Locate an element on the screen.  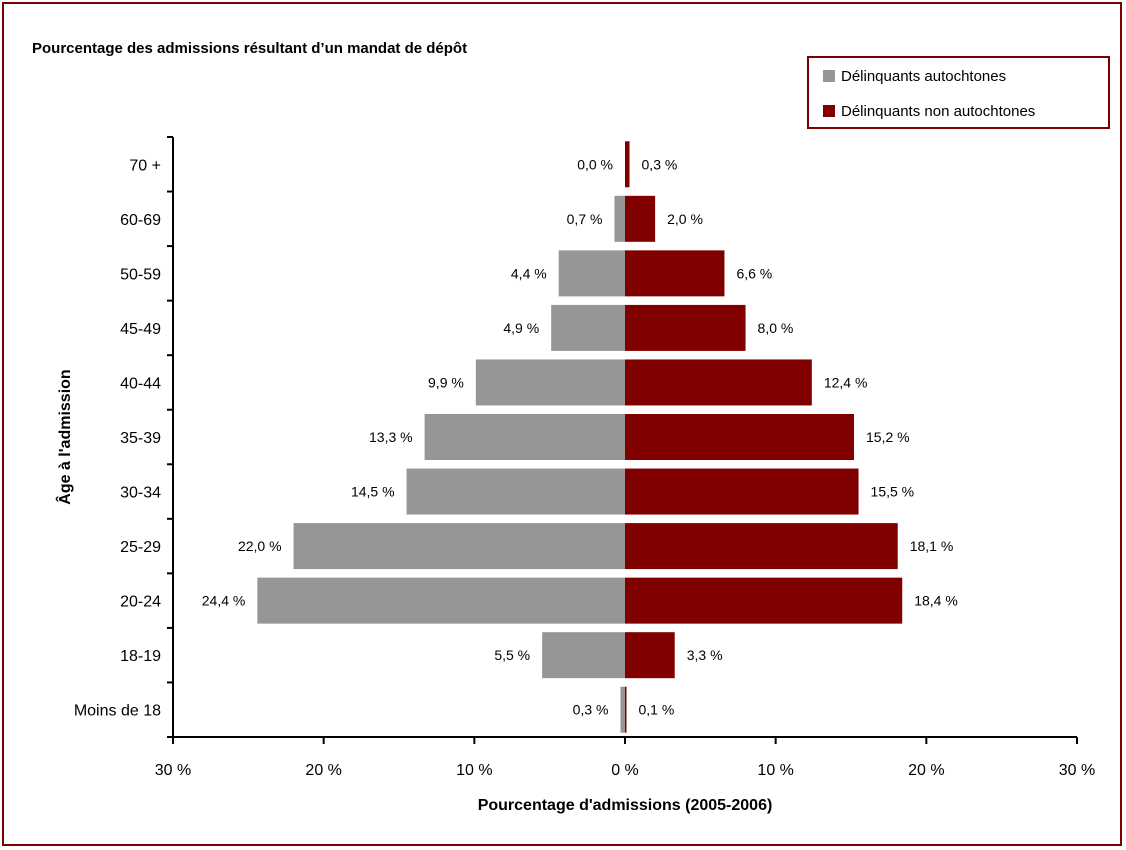
data-label-autochtones: 13,3 % is located at coordinates (391, 437).